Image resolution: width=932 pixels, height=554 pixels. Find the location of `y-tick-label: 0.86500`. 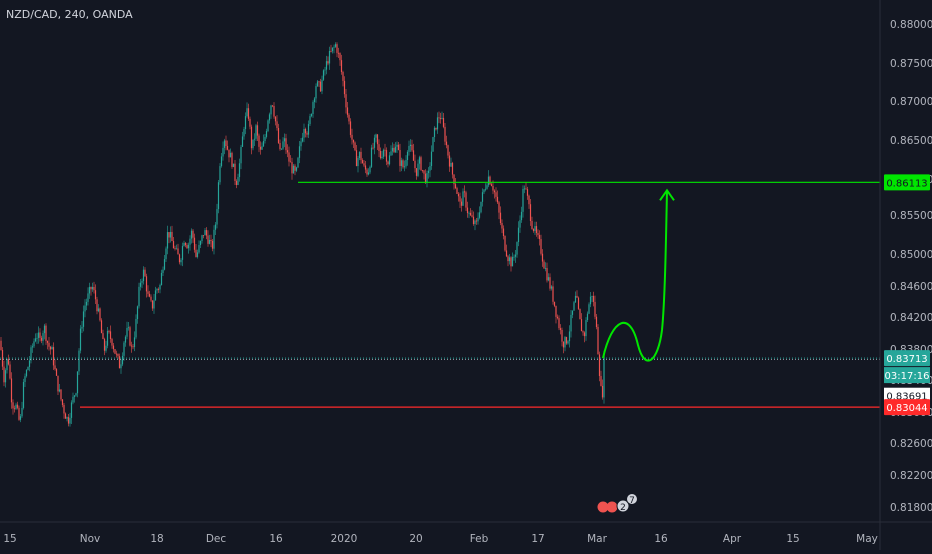

y-tick-label: 0.86500 is located at coordinates (911, 141).